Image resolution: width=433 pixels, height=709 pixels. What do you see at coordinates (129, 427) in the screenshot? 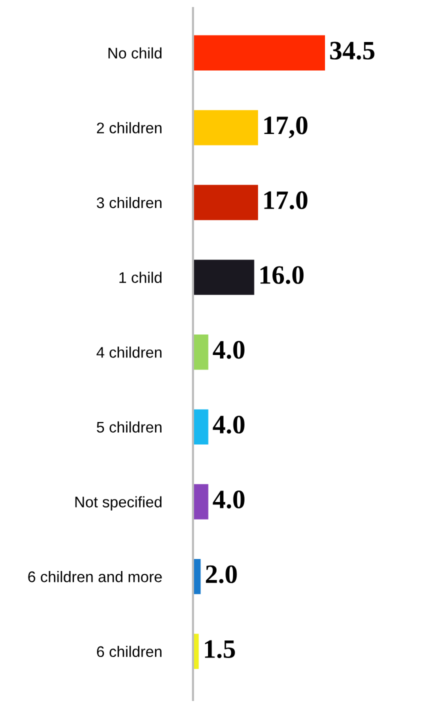
I see `y-tick-label: 5 children` at bounding box center [129, 427].